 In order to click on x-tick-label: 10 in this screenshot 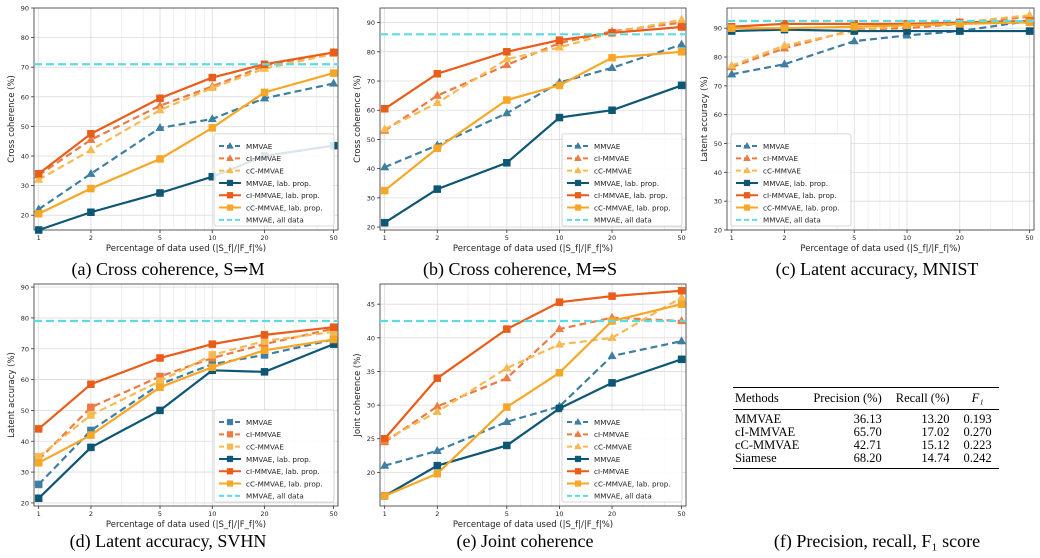, I will do `click(907, 238)`.